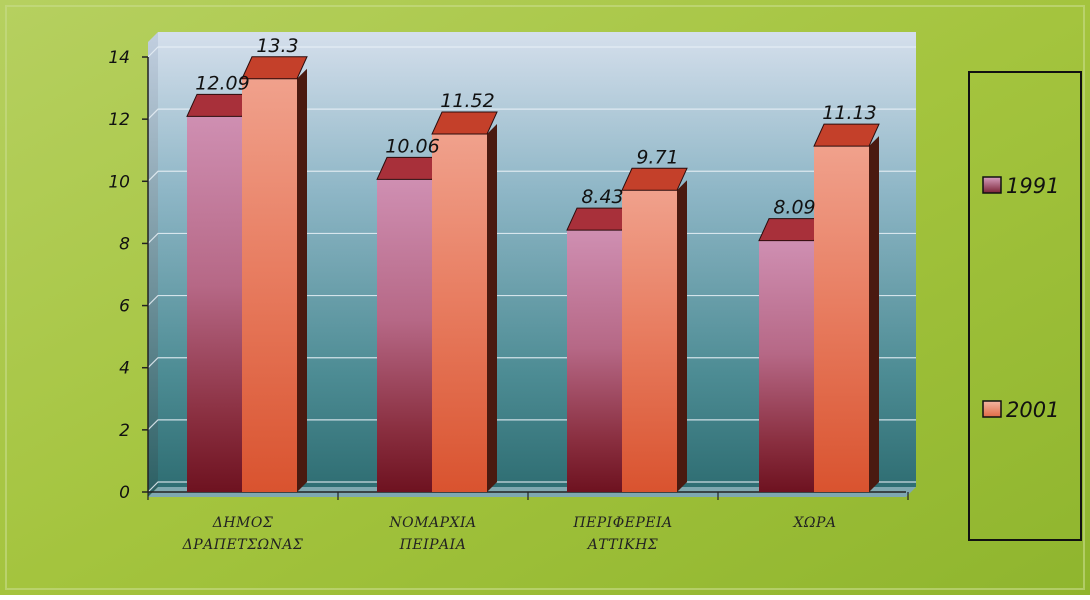 This screenshot has height=600, width=1090. What do you see at coordinates (119, 182) in the screenshot?
I see `y-tick-label: 10` at bounding box center [119, 182].